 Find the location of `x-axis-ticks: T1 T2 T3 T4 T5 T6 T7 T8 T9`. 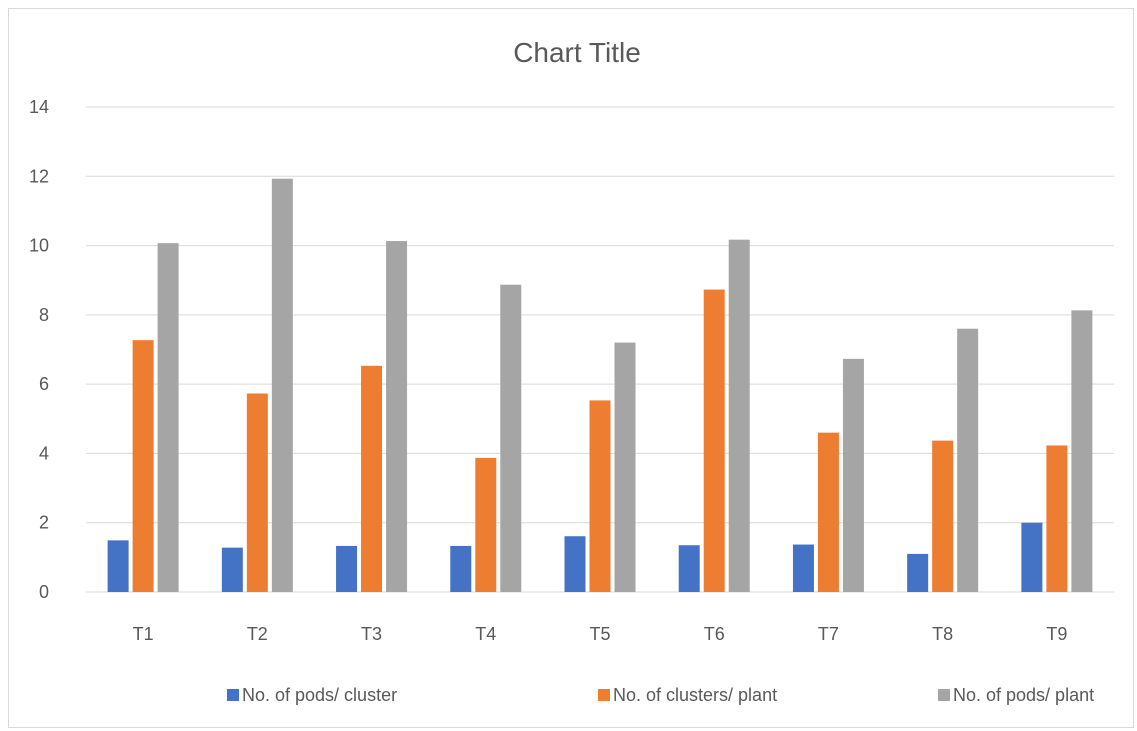

x-axis-ticks: T1 T2 T3 T4 T5 T6 T7 T8 T9 is located at coordinates (600, 634).